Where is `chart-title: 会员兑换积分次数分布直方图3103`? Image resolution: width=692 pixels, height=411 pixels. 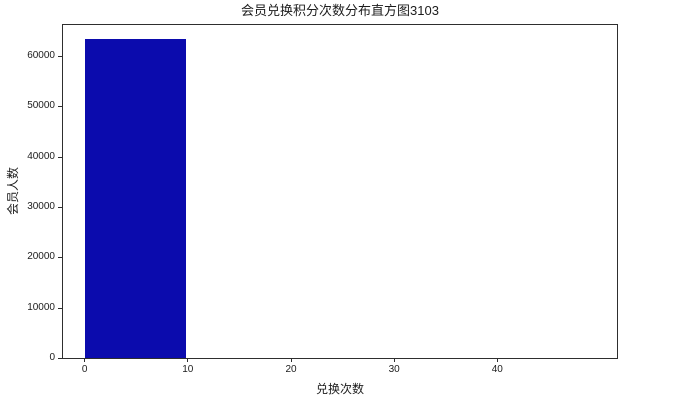 chart-title: 会员兑换积分次数分布直方图3103 is located at coordinates (340, 10).